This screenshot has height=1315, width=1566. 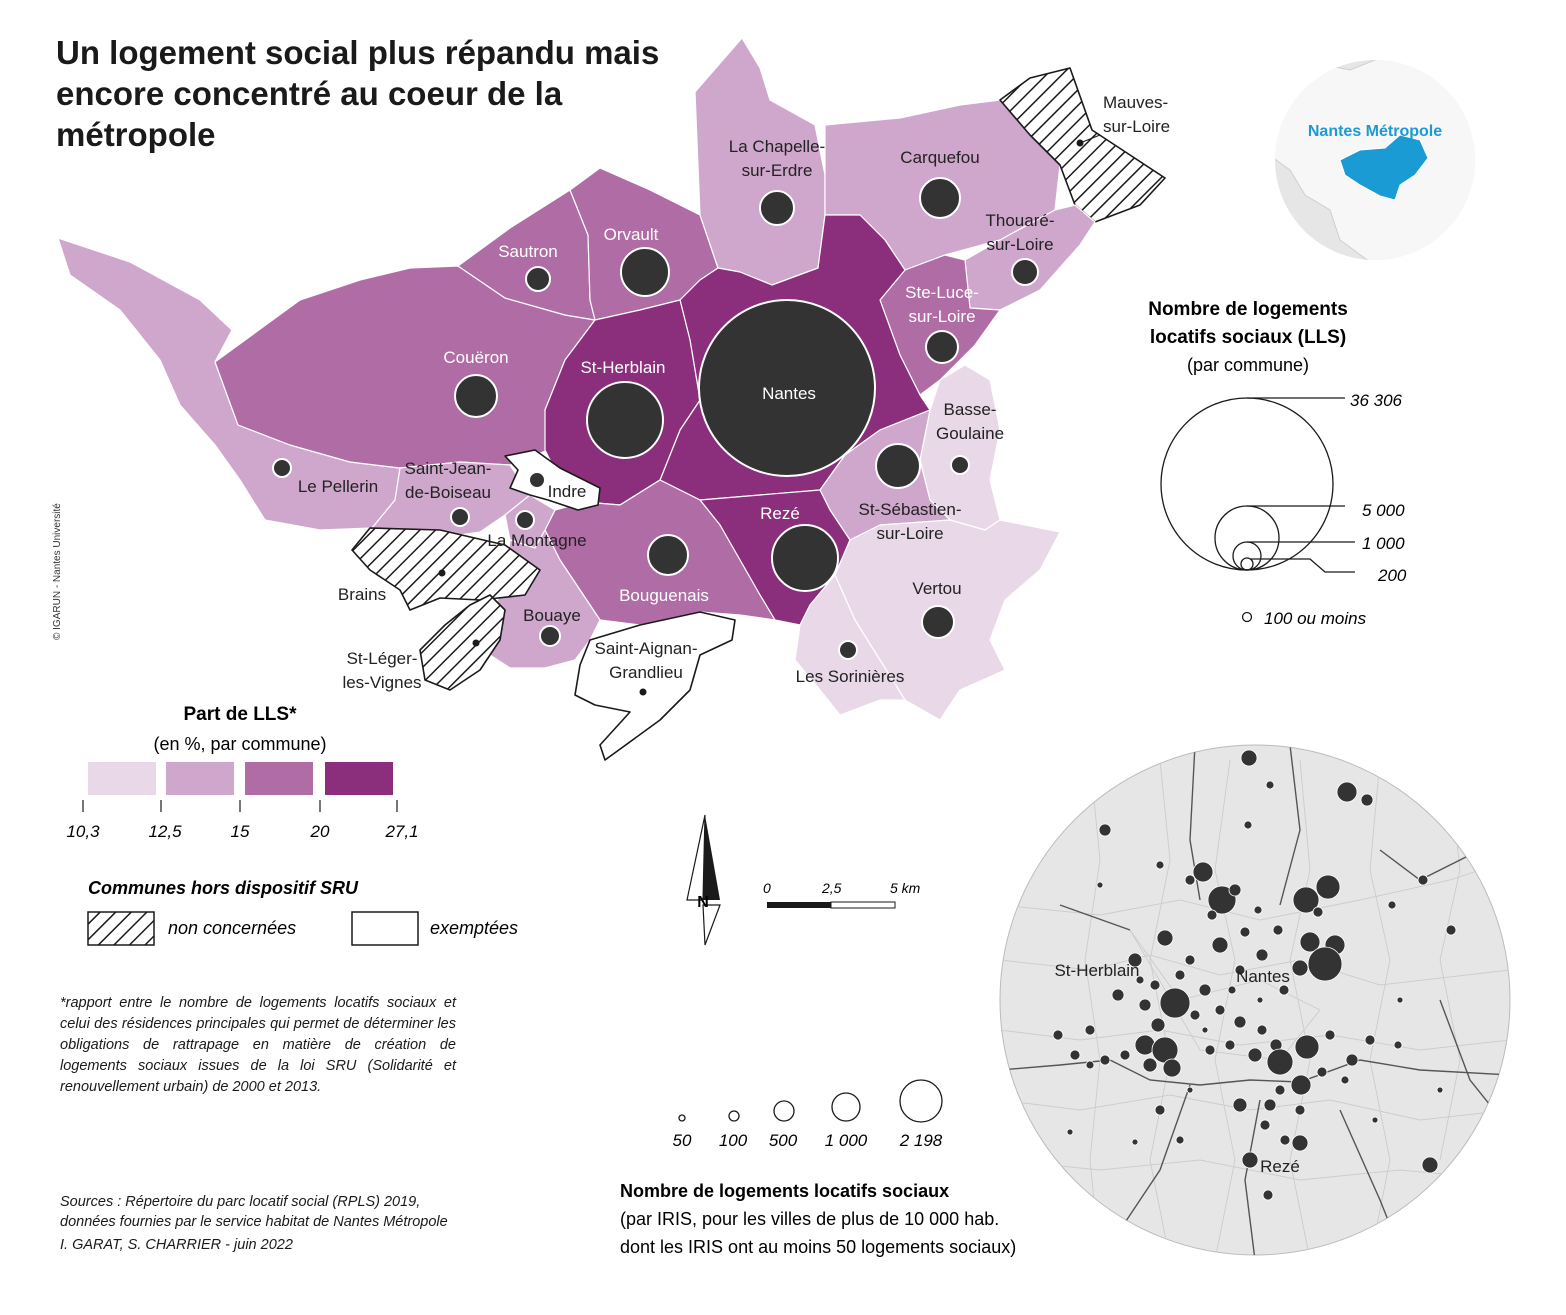 I want to click on label-bouguenais: Bouguenais, so click(x=664, y=595).